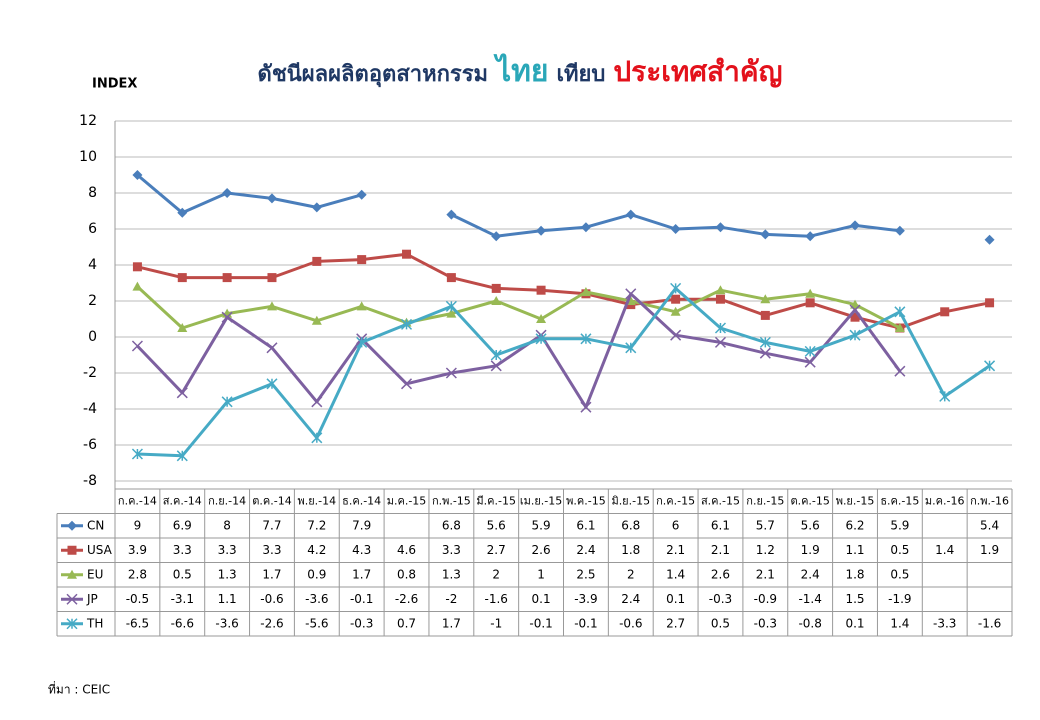  I want to click on x-tick-label: ม.ค.-15, so click(407, 500).